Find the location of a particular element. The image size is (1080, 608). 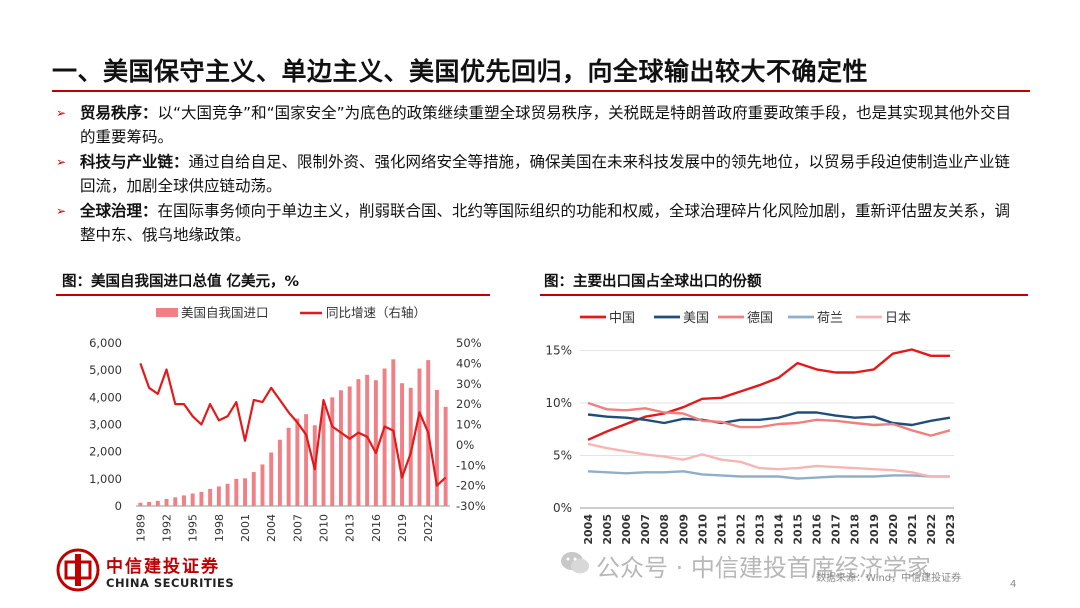

x-tick-label: 2017 is located at coordinates (836, 529).